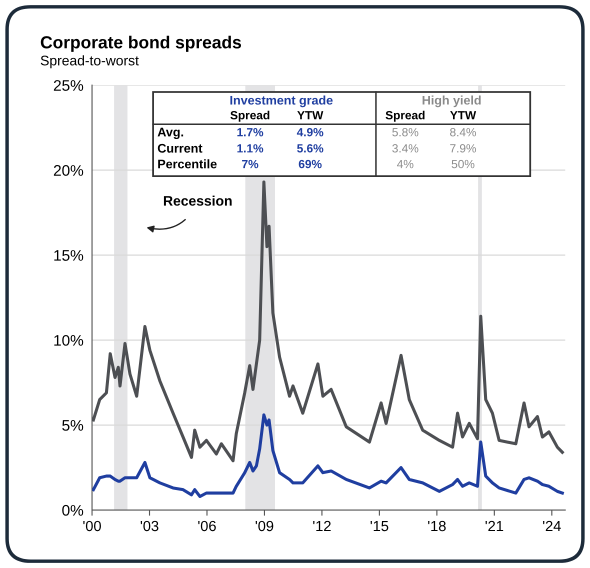 The image size is (590, 568). What do you see at coordinates (187, 163) in the screenshot?
I see `annotation: Percentile` at bounding box center [187, 163].